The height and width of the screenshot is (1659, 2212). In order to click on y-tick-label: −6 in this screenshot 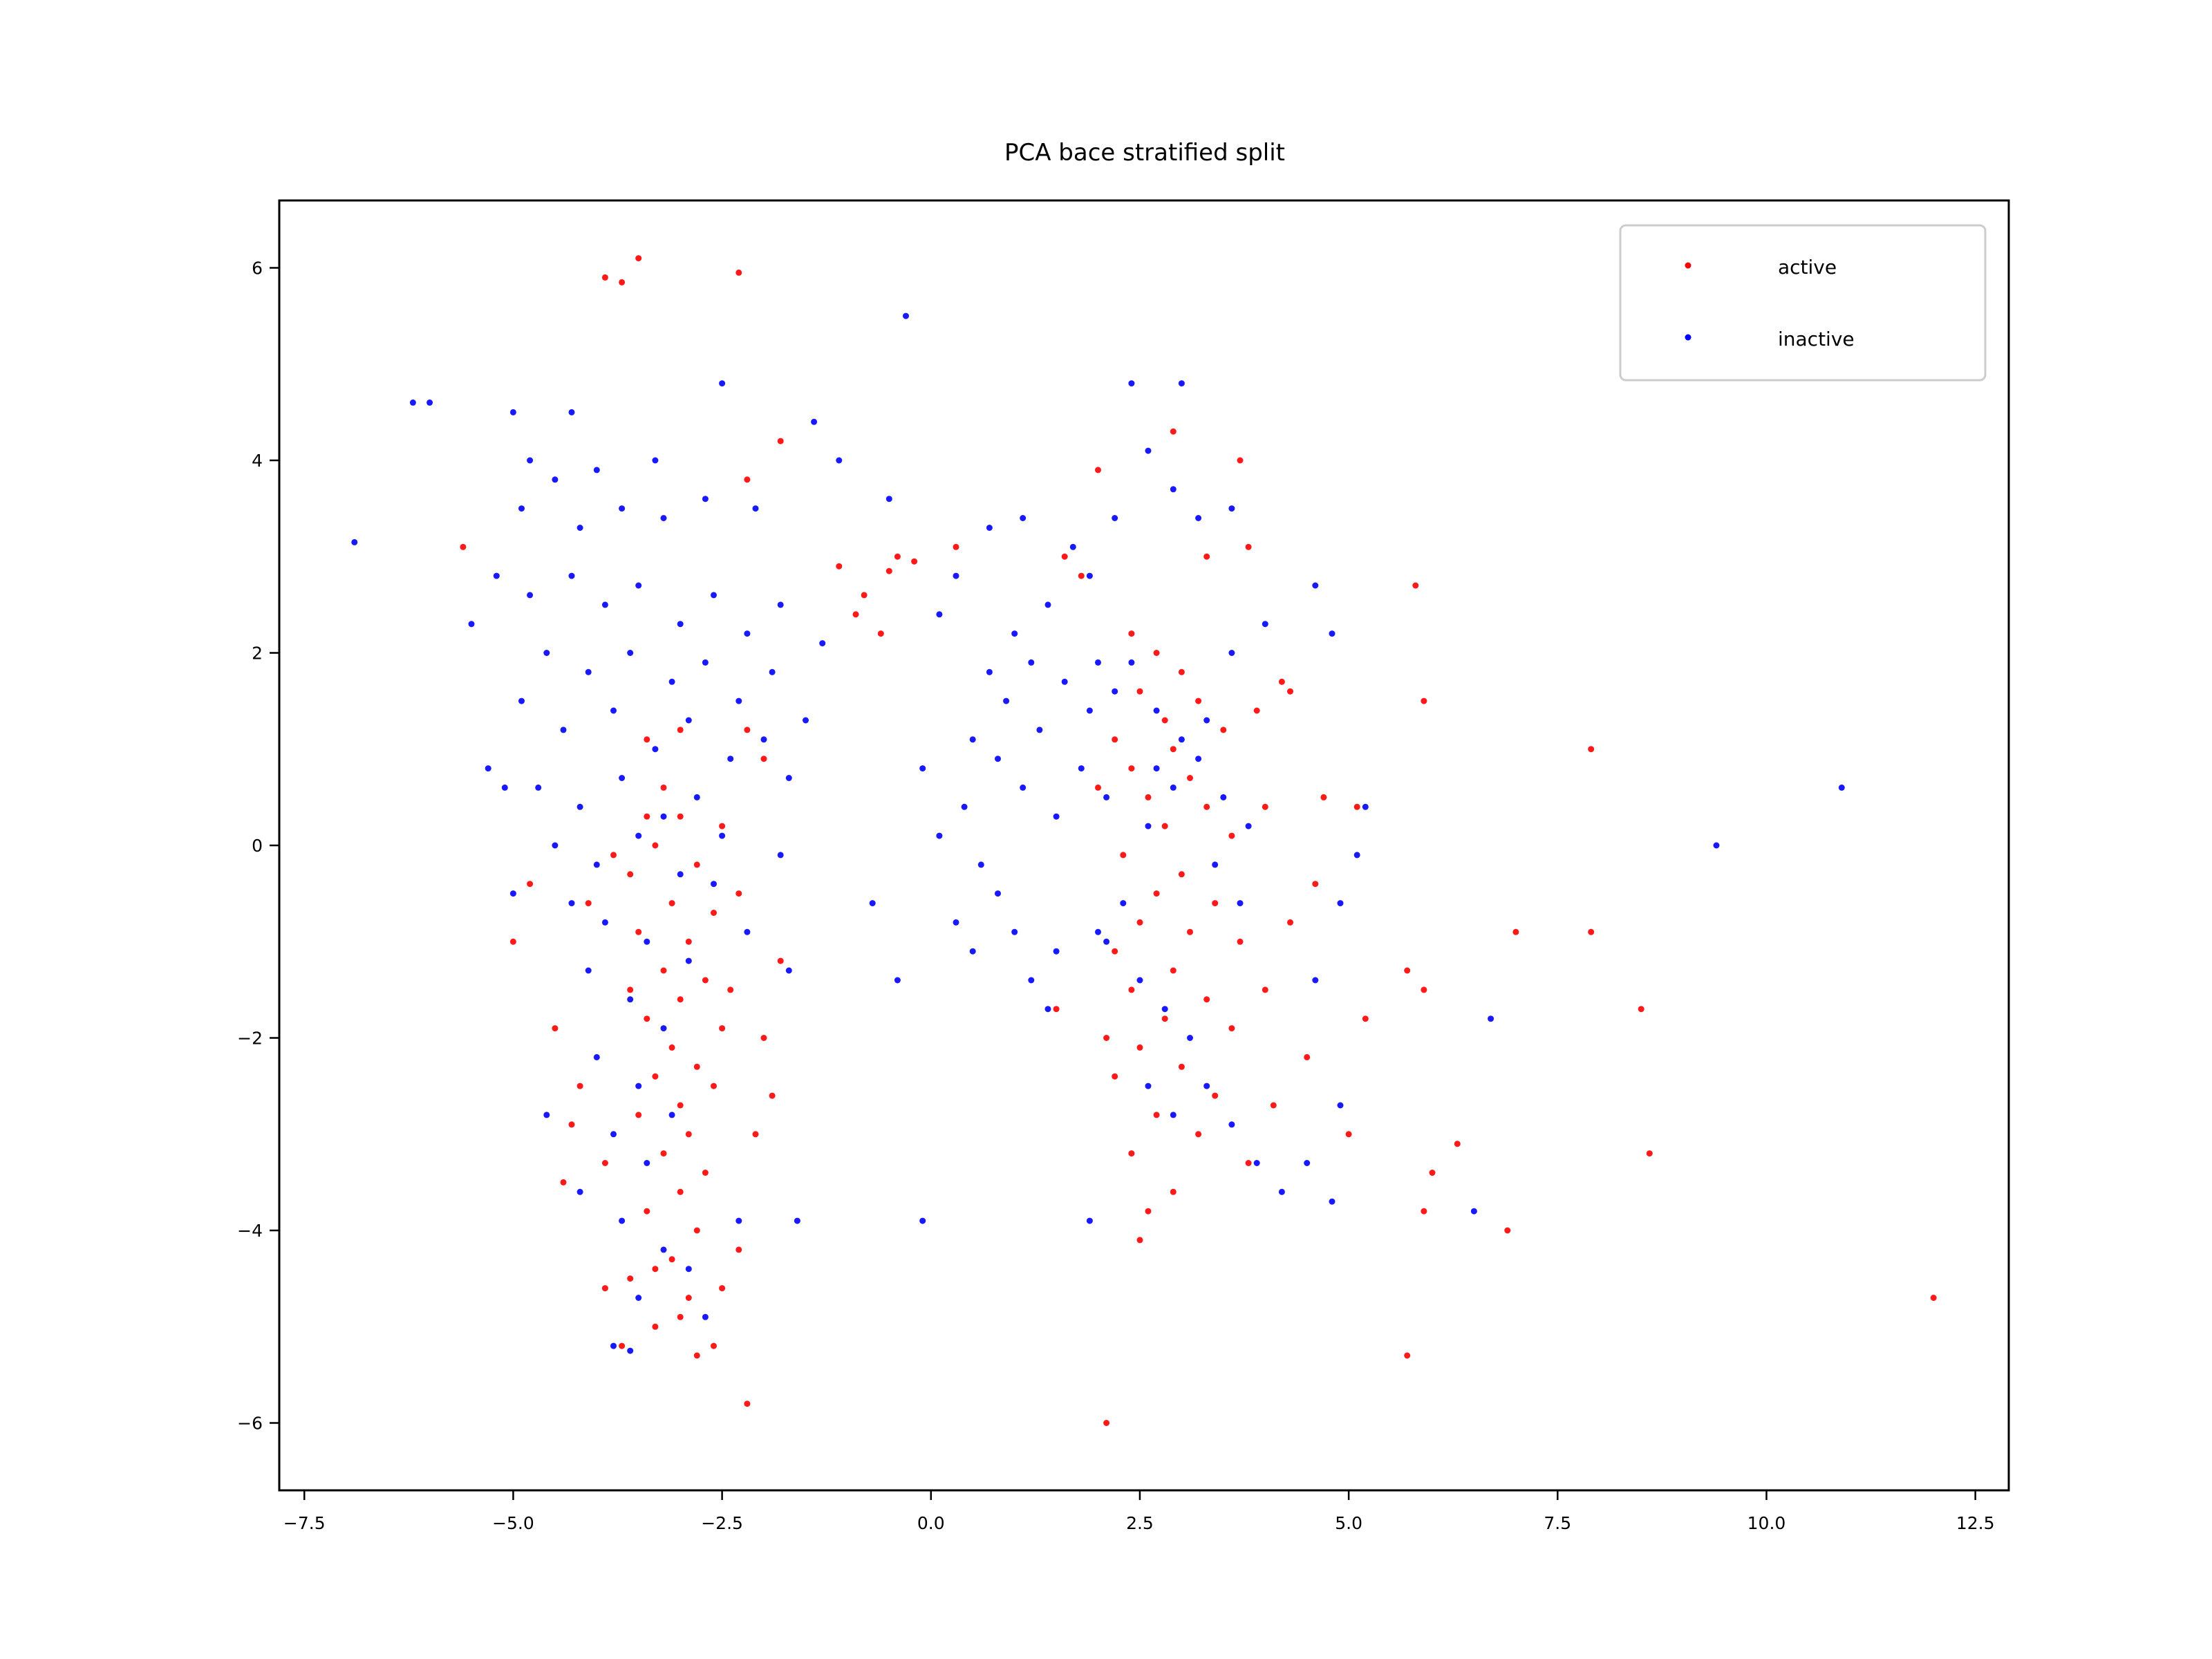, I will do `click(250, 1424)`.